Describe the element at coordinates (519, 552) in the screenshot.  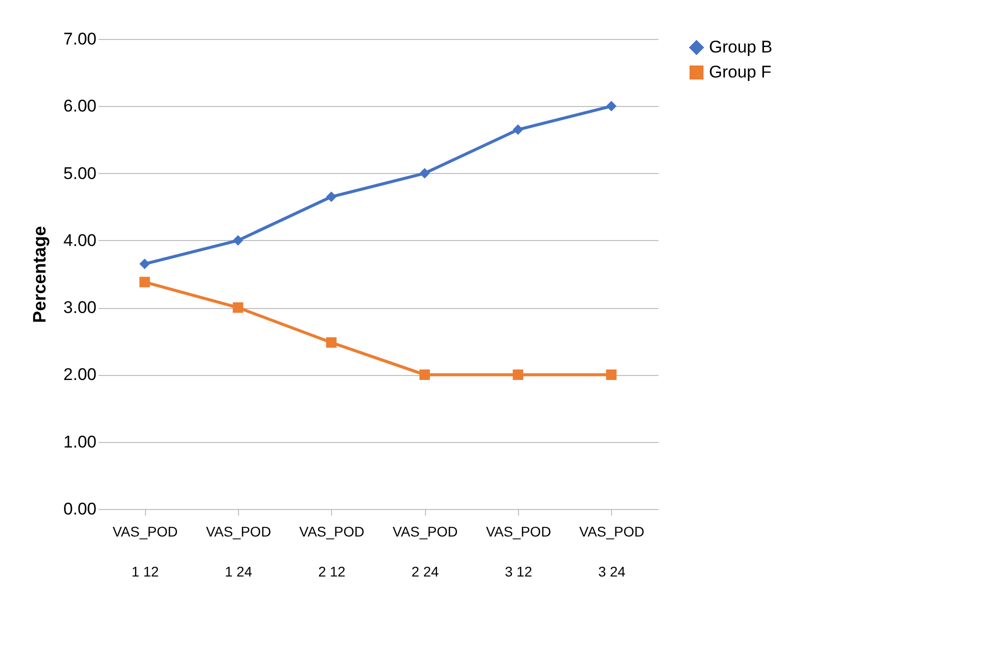
I see `category-label: VAS_POD 3 12` at that location.